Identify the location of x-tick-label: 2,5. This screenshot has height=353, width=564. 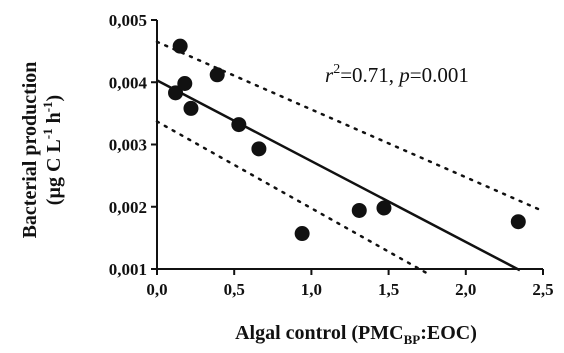
(542, 289).